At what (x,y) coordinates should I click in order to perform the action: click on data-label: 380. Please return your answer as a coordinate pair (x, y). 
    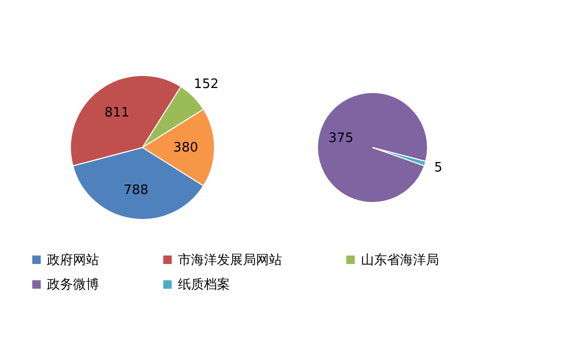
    Looking at the image, I should click on (185, 148).